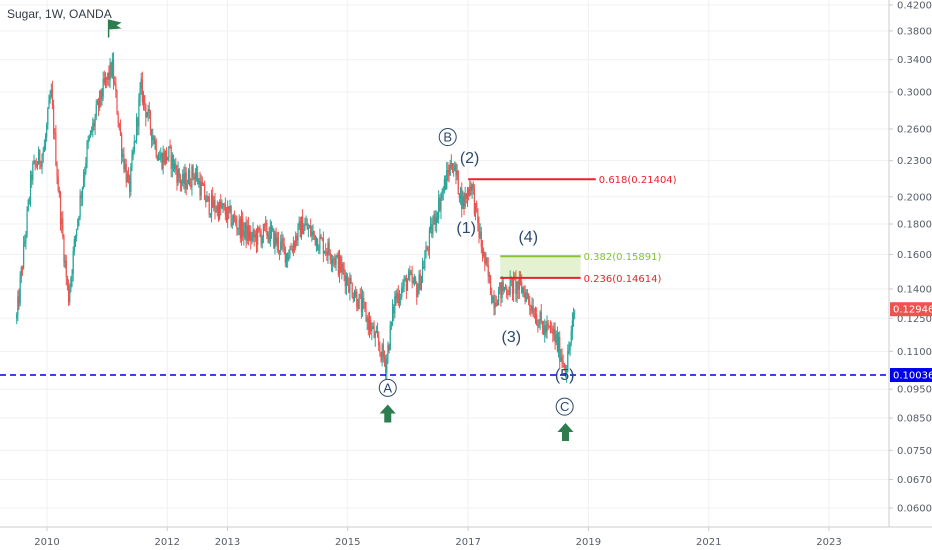 The image size is (932, 550). I want to click on time-axis: 2010 2012 2013 2015 2017 2019 2021 2023, so click(438, 537).